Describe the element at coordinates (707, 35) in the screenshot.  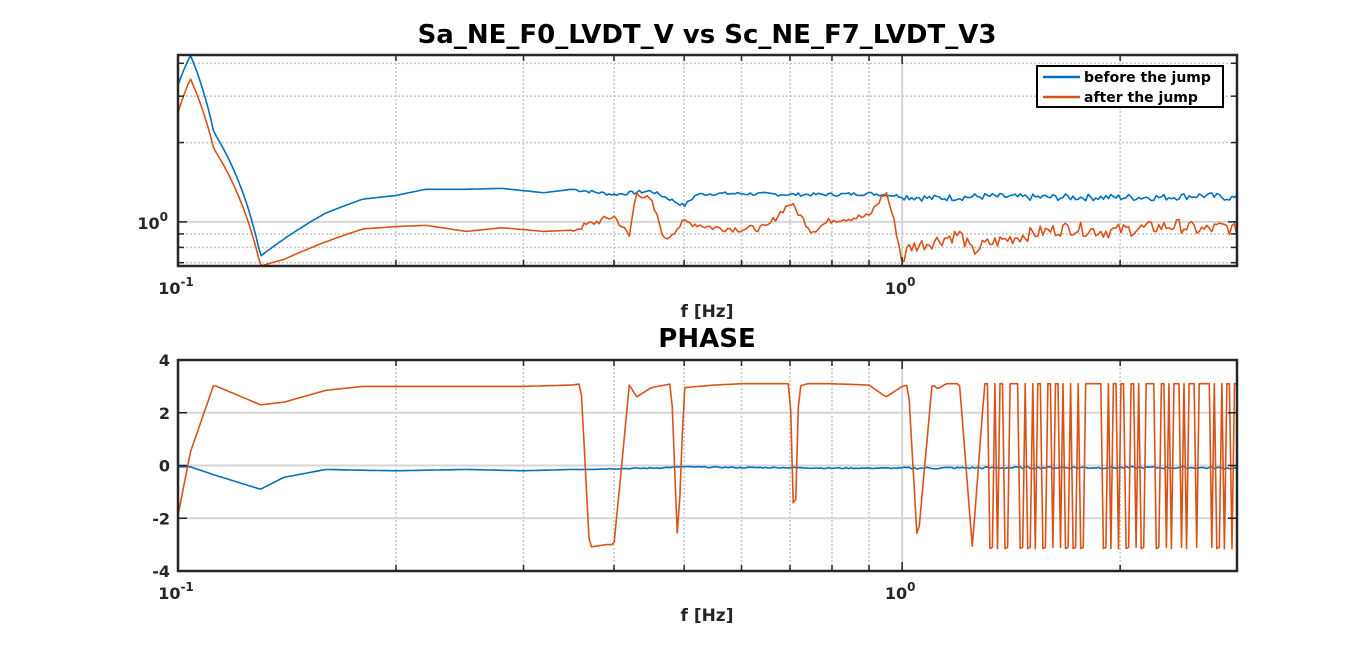
I see `magnitude-title: Sa_NE_F0_LVDT_V vs Sc_NE_F7_LVDT_V3` at that location.